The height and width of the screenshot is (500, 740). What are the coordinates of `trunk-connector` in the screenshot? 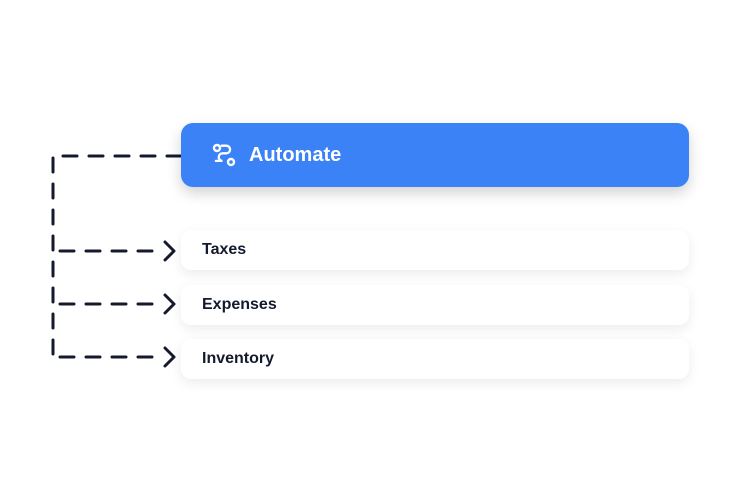 It's located at (117, 256).